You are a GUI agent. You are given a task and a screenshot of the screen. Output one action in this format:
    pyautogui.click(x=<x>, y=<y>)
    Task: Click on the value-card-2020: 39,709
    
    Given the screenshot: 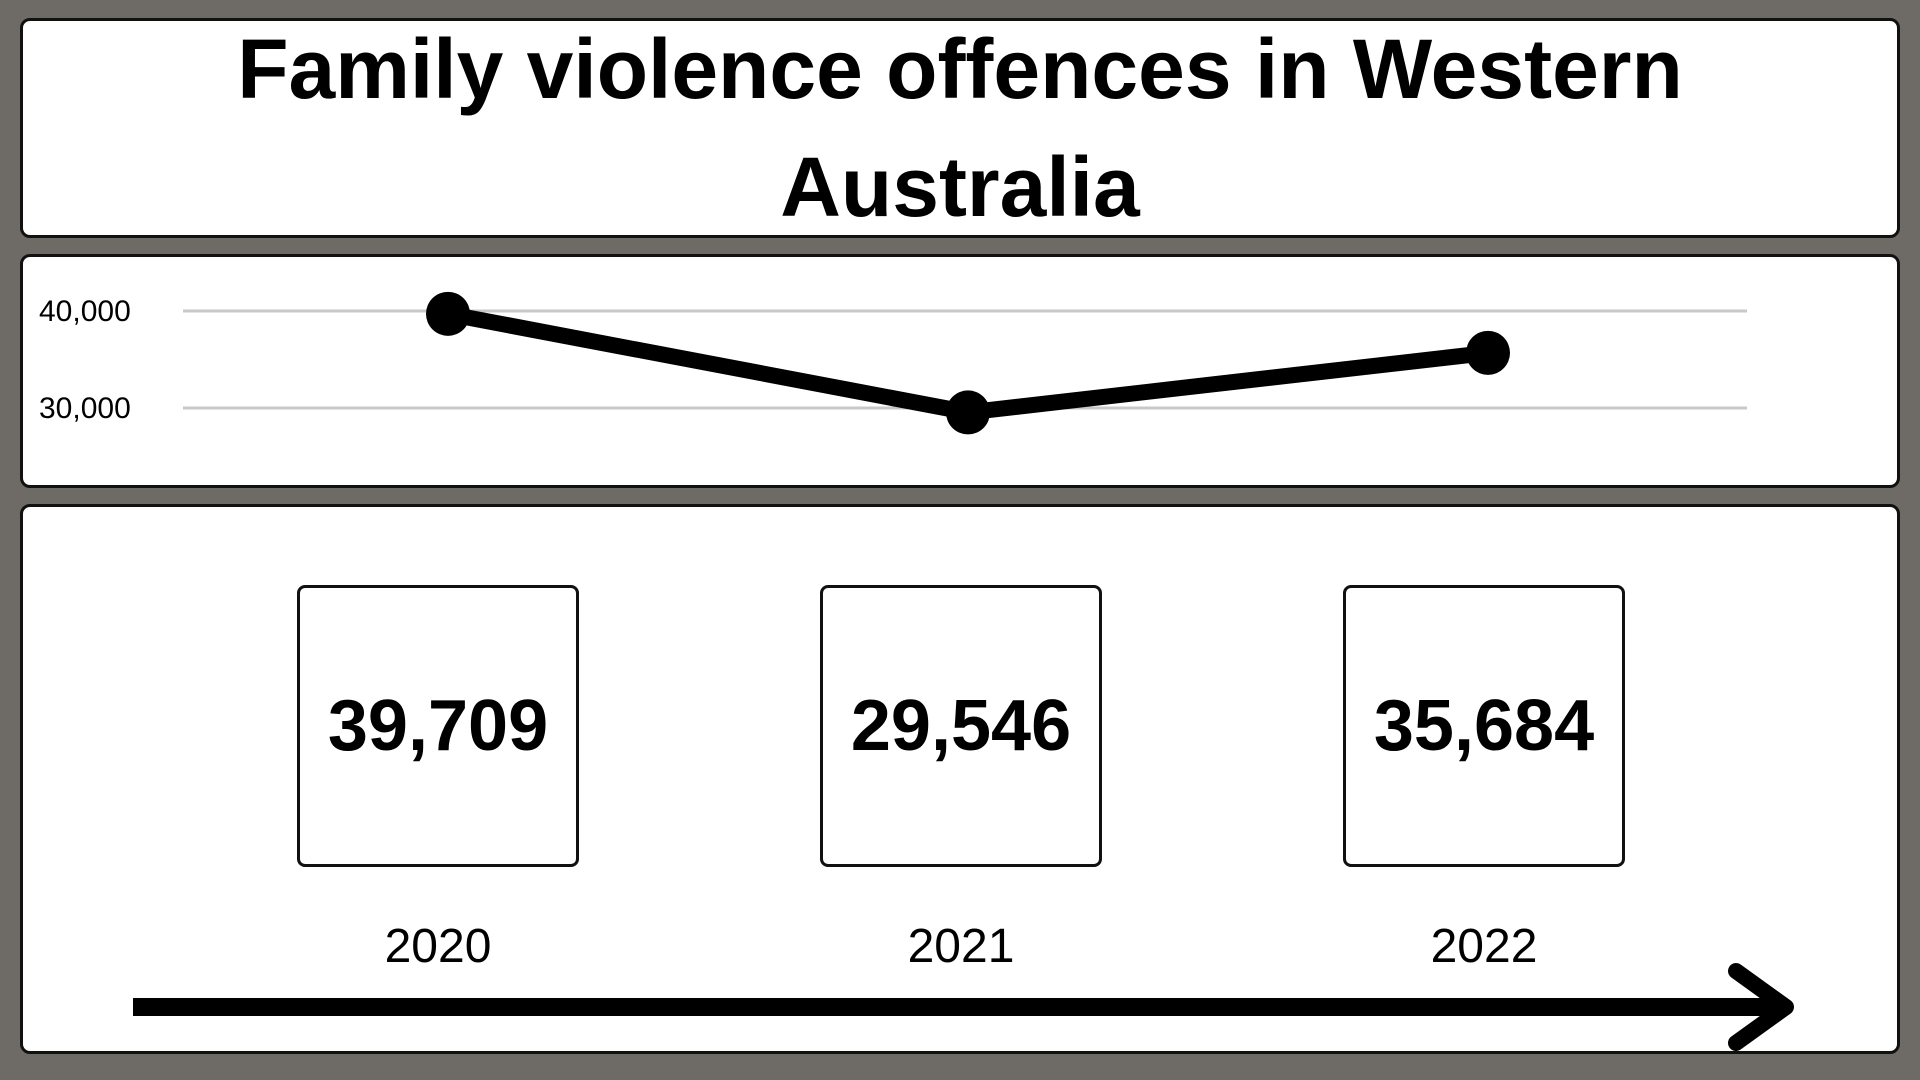 What is the action you would take?
    pyautogui.click(x=438, y=726)
    